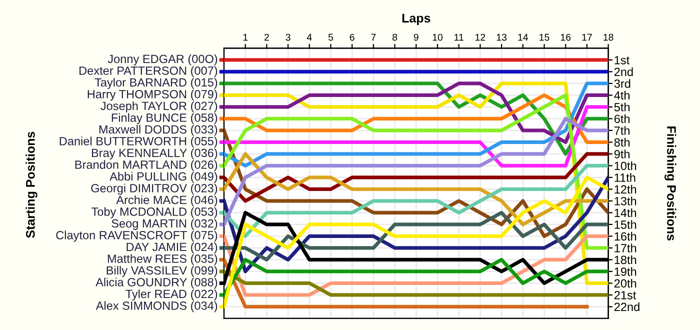  I want to click on x-tick-label: 2, so click(266, 37).